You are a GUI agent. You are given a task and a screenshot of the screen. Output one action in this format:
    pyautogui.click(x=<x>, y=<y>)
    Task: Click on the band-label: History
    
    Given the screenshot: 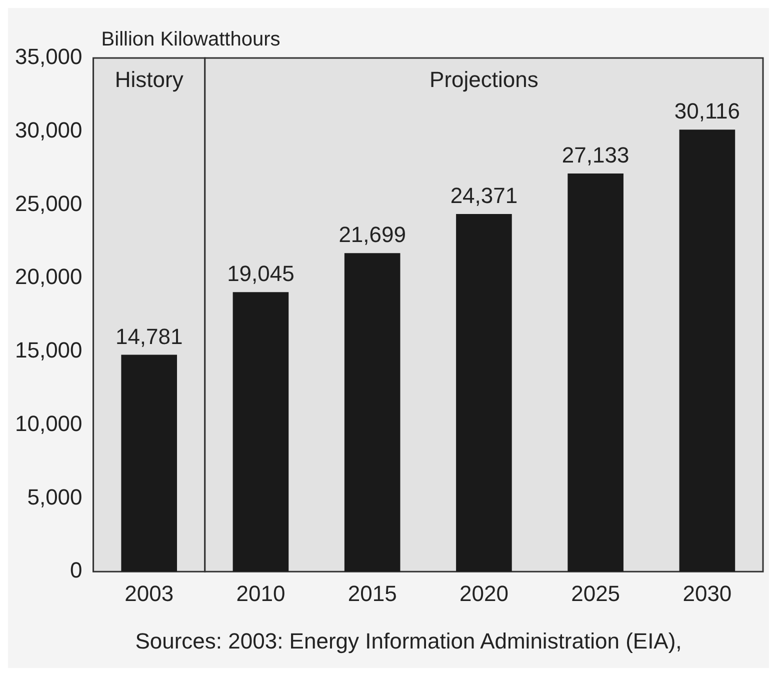 What is the action you would take?
    pyautogui.click(x=149, y=79)
    